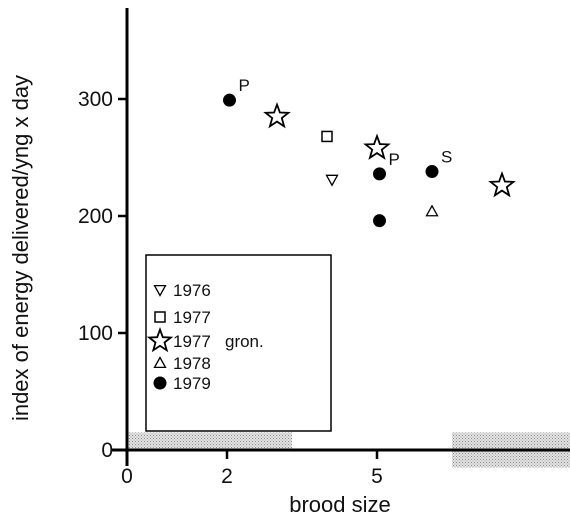 This screenshot has height=525, width=570. Describe the element at coordinates (20, 248) in the screenshot. I see `y-axis-title: index of energy delivered/yng x day` at that location.